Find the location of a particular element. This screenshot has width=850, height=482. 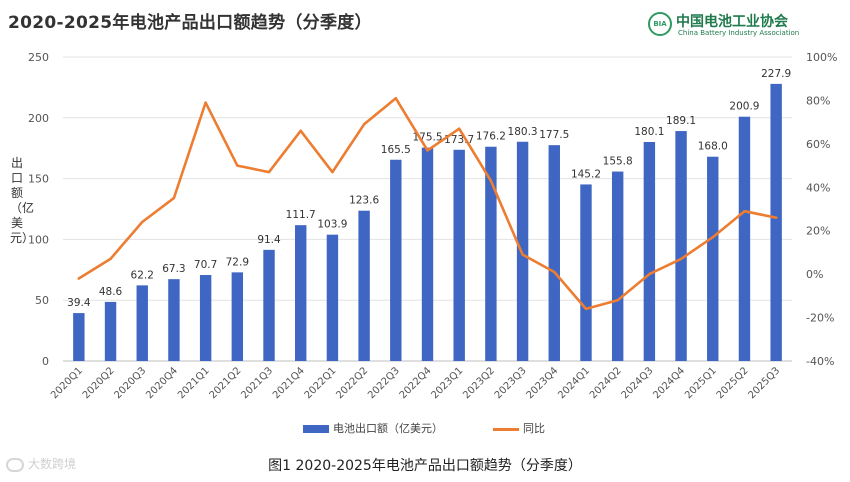

y-right-tick-label: -20% is located at coordinates (820, 318).